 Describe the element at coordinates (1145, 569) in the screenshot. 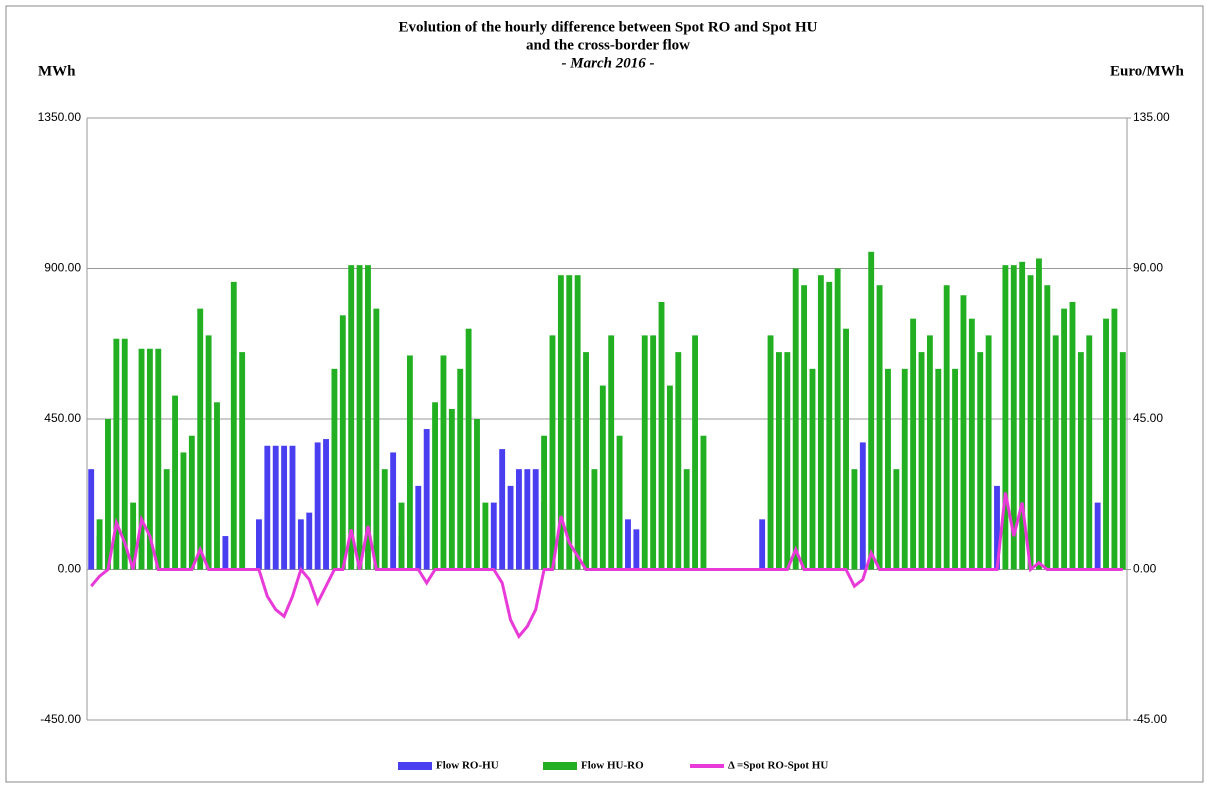

I see `y2-tick-label: 0.00` at that location.